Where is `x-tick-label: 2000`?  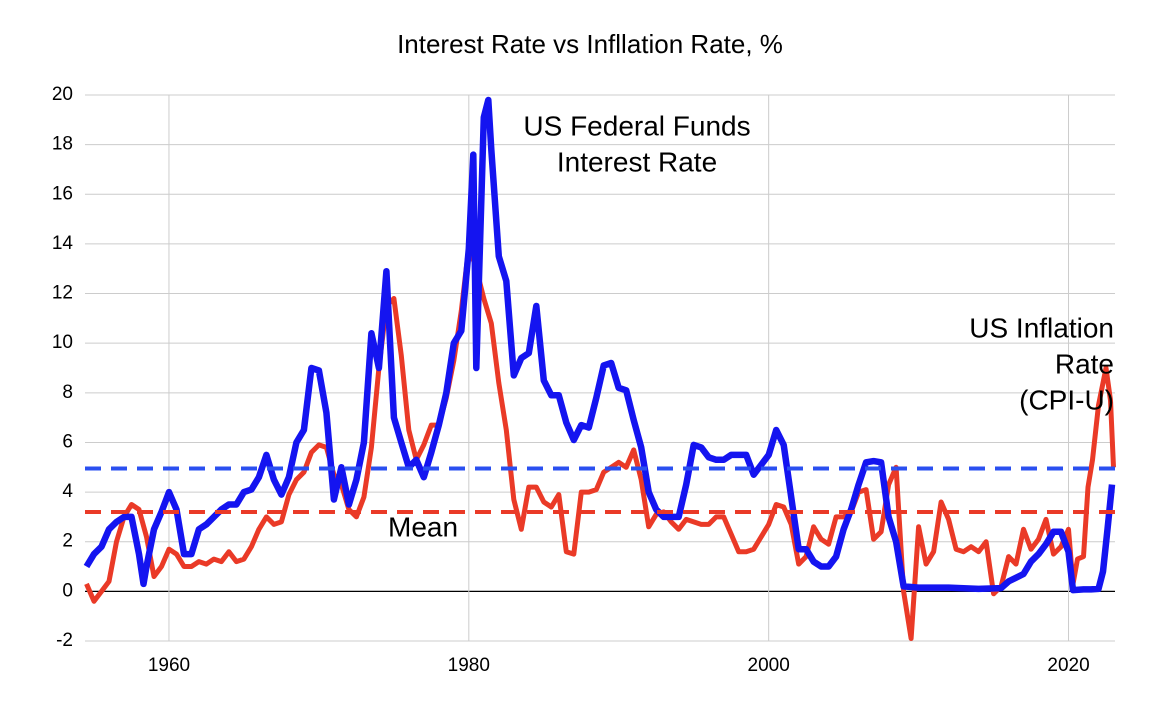
x-tick-label: 2000 is located at coordinates (769, 665).